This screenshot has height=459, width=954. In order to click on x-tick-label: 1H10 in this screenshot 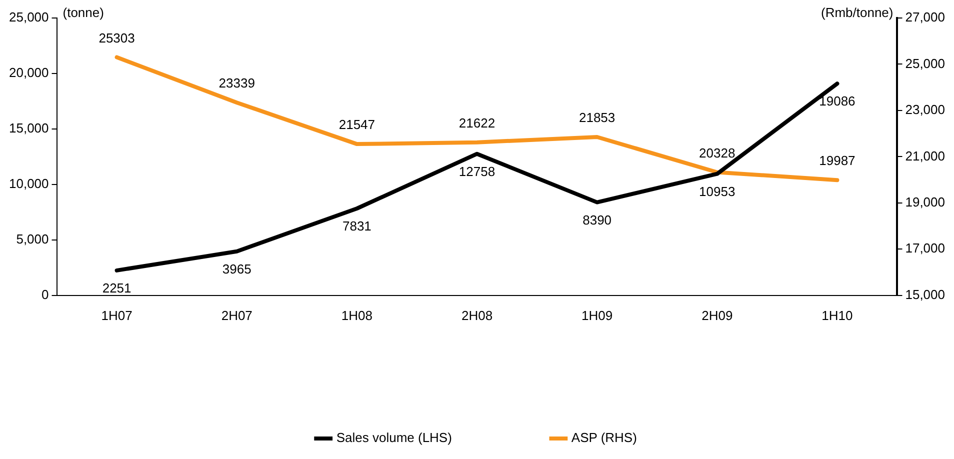, I will do `click(837, 315)`.